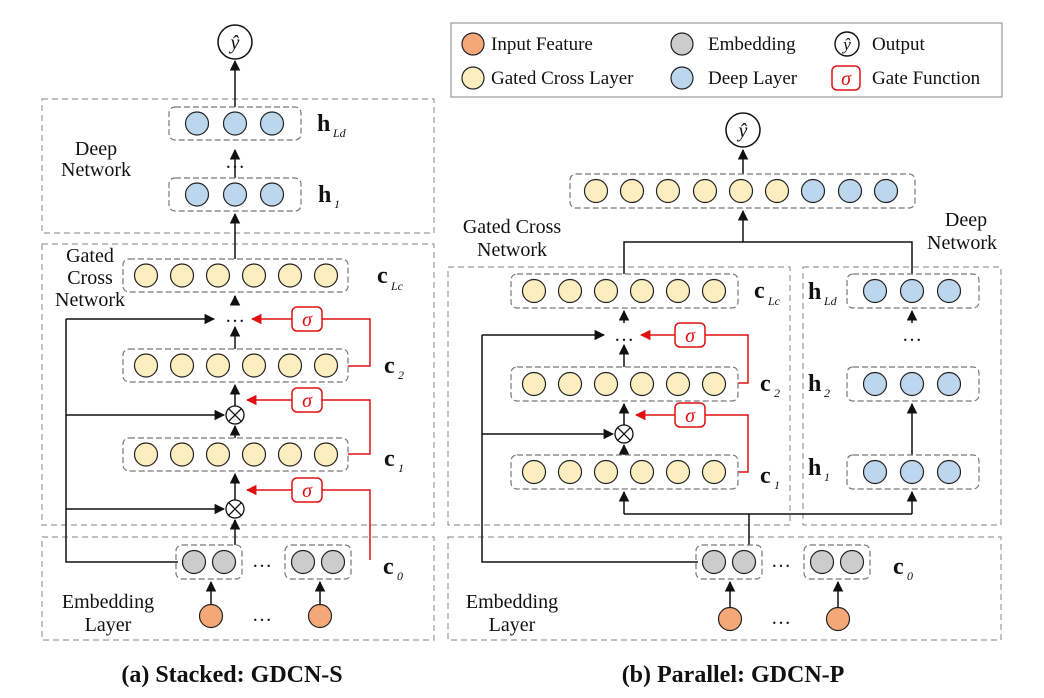 This screenshot has height=698, width=1044. Describe the element at coordinates (400, 576) in the screenshot. I see `label-c0-sub-a: 0` at that location.